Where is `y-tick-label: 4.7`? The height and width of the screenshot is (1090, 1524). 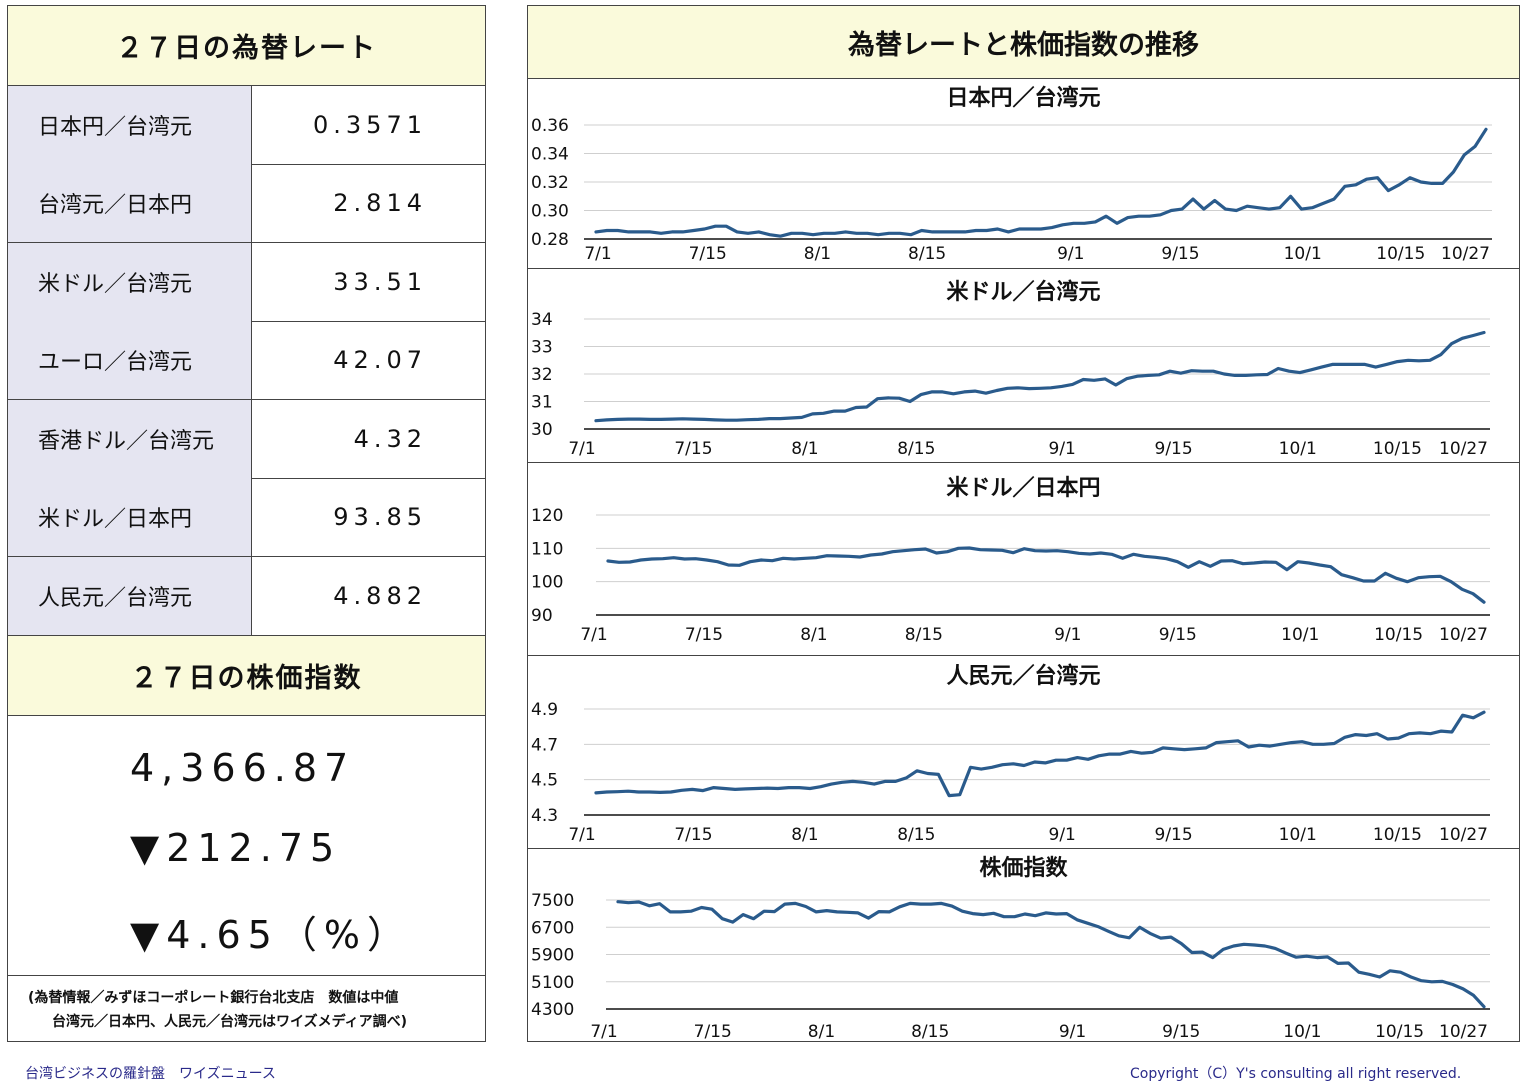 y-tick-label: 4.7 is located at coordinates (544, 745).